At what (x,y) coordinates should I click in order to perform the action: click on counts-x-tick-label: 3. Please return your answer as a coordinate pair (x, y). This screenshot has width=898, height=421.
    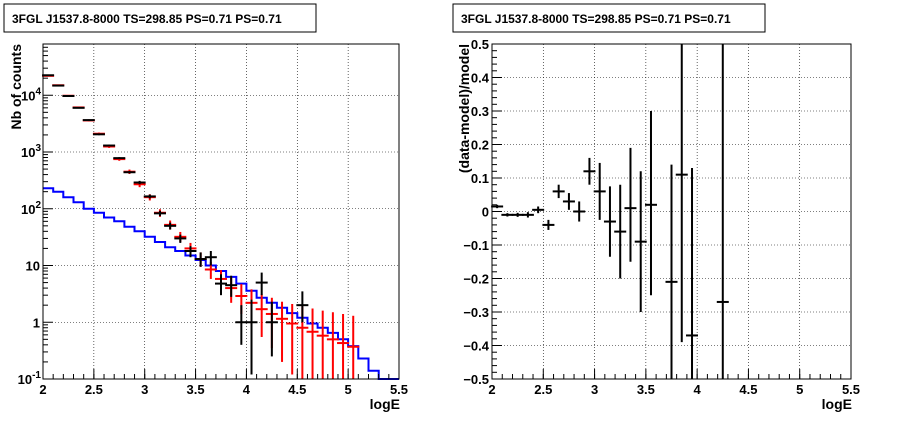
    Looking at the image, I should click on (144, 389).